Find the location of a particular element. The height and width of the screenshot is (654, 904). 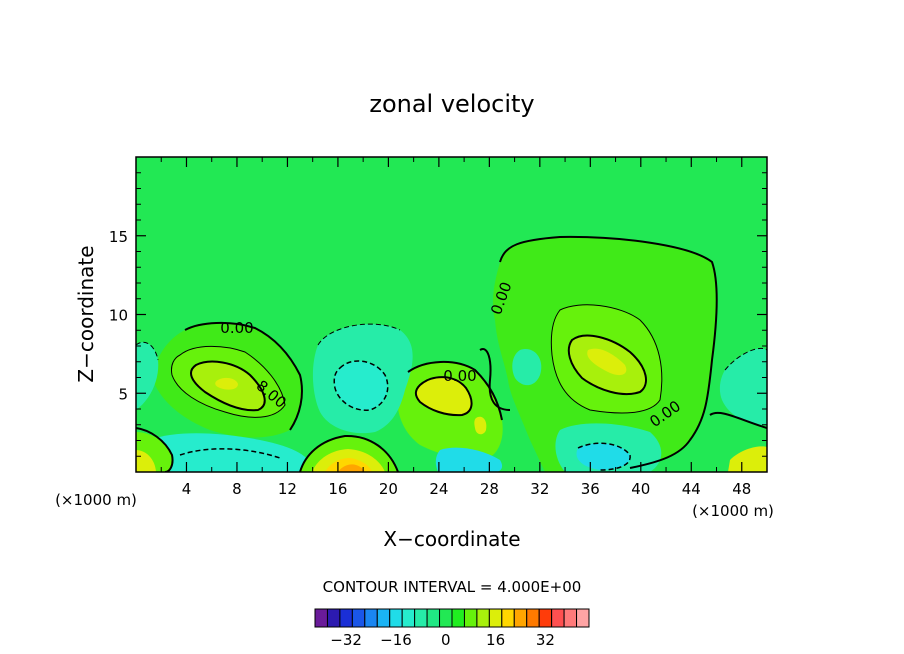

x-tick-label: 4 is located at coordinates (187, 489).